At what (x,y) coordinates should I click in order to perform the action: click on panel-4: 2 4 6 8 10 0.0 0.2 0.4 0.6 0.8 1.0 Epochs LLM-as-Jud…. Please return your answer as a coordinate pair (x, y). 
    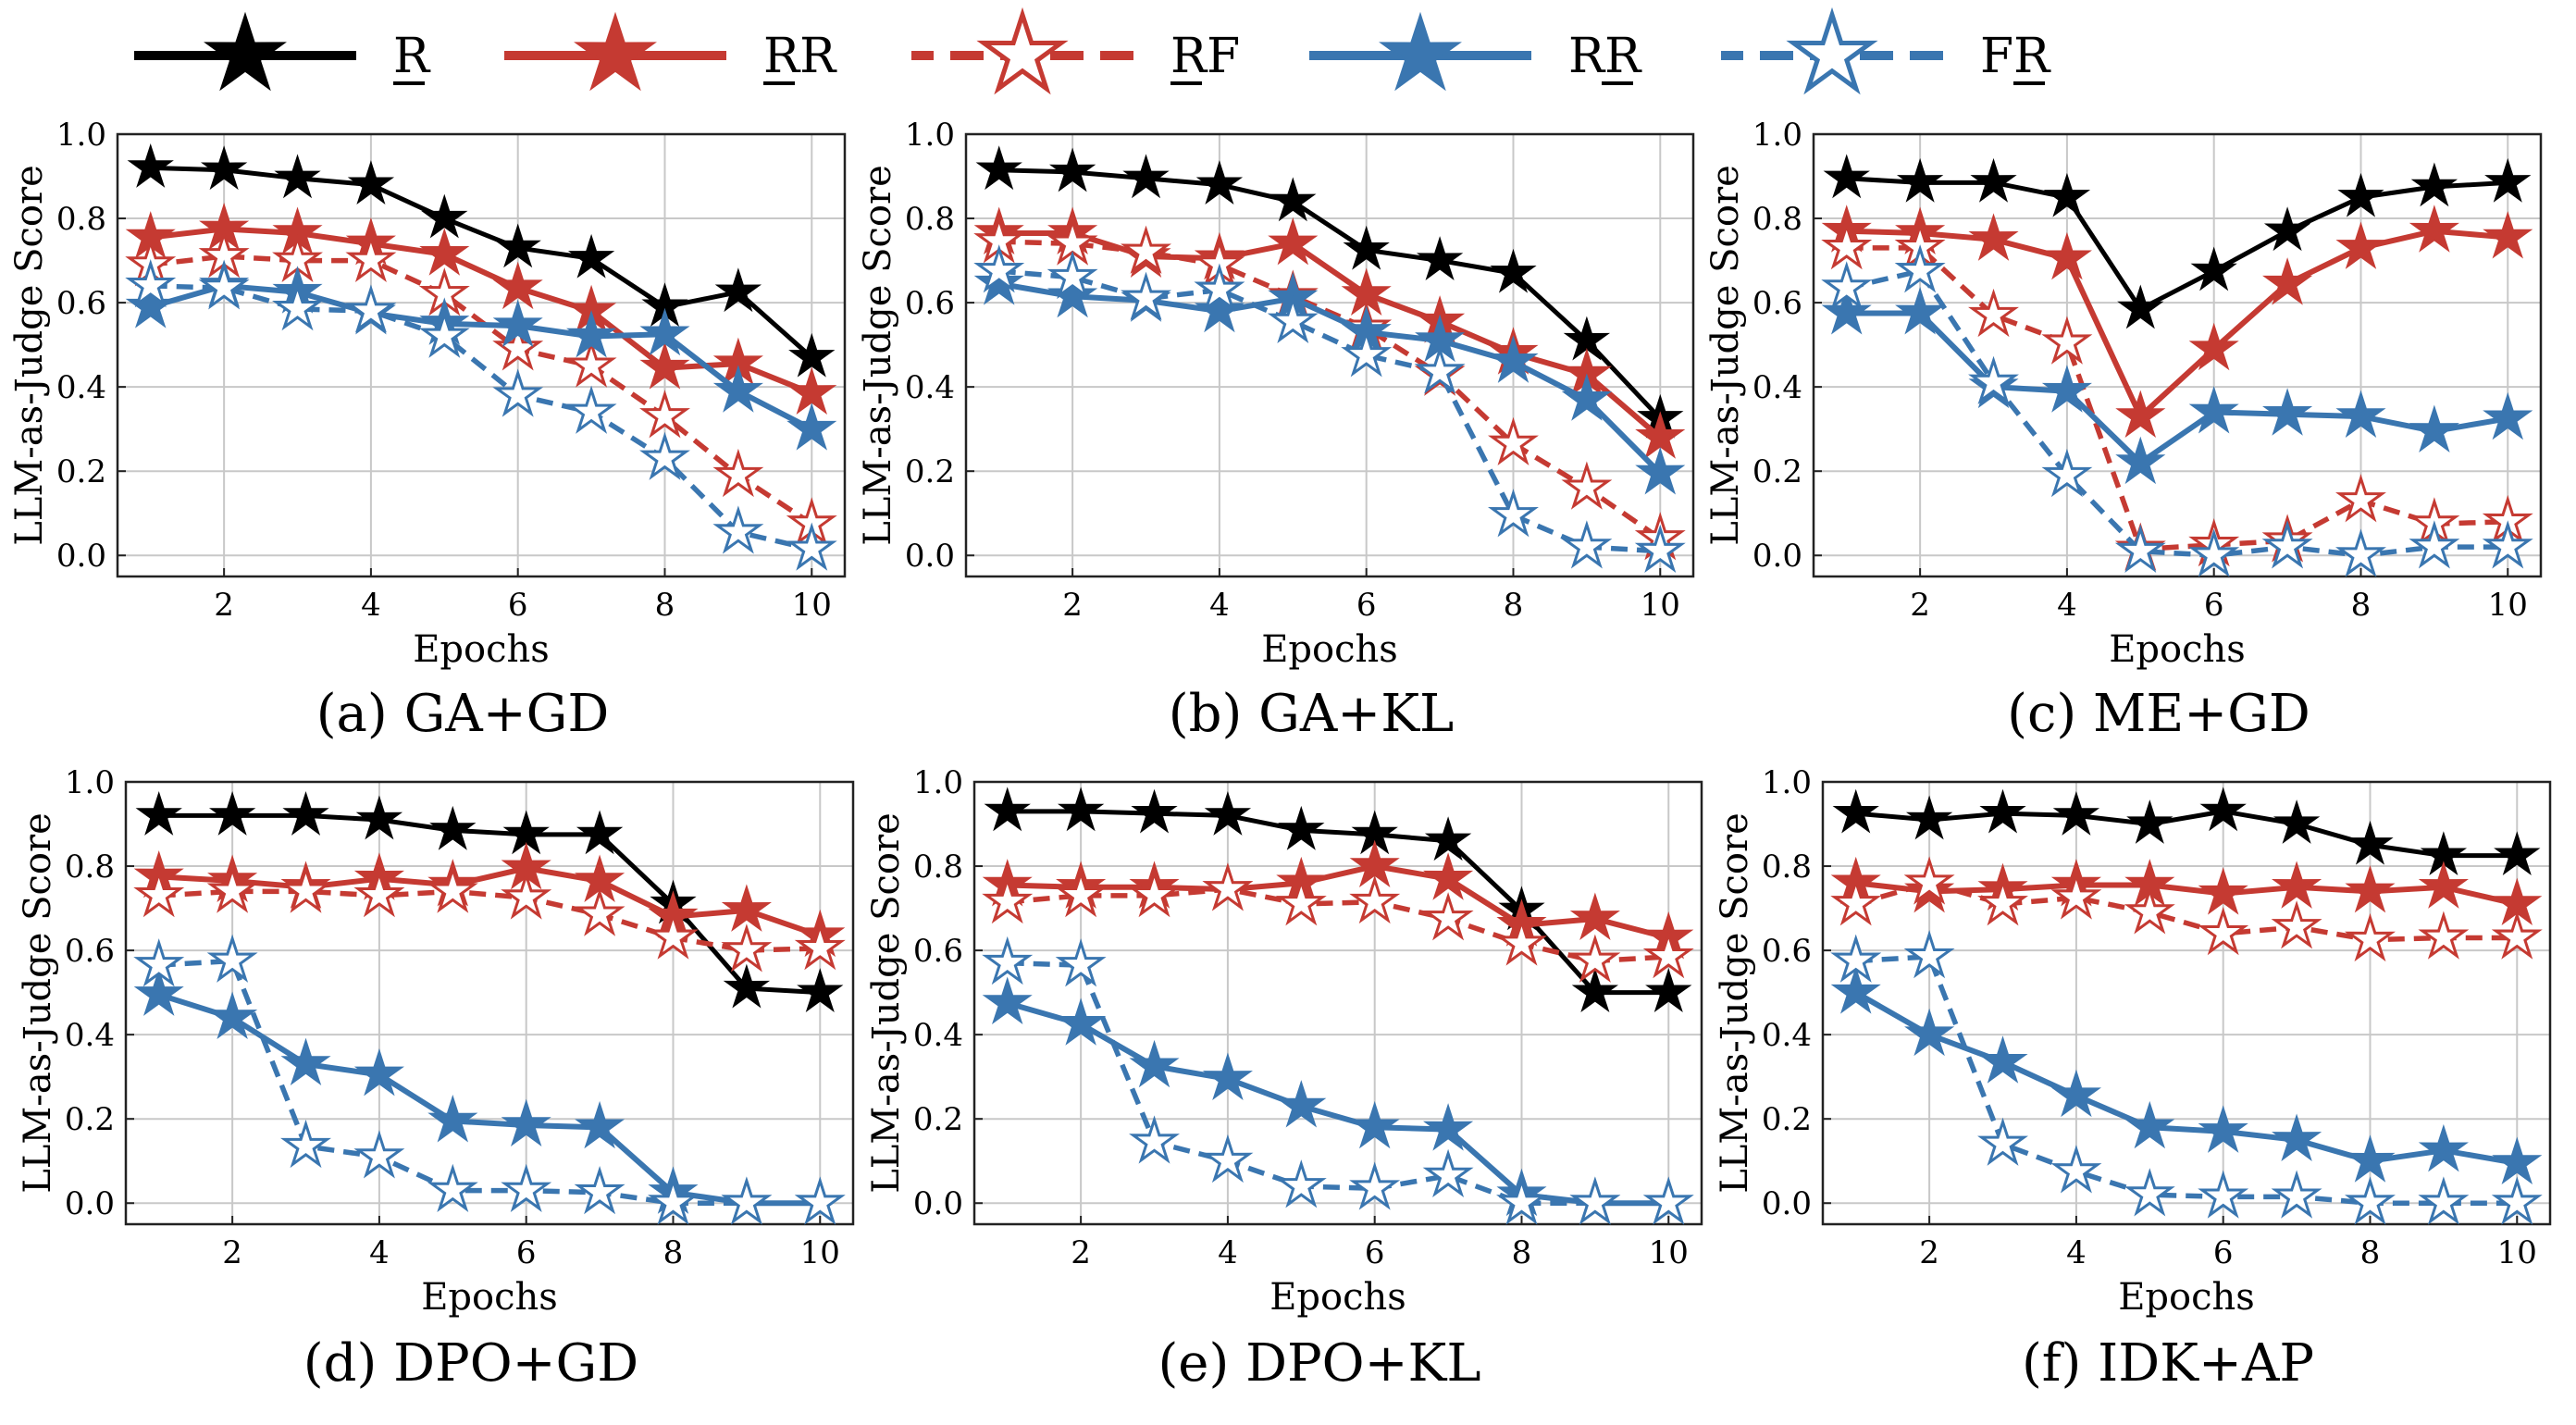
    Looking at the image, I should click on (436, 1079).